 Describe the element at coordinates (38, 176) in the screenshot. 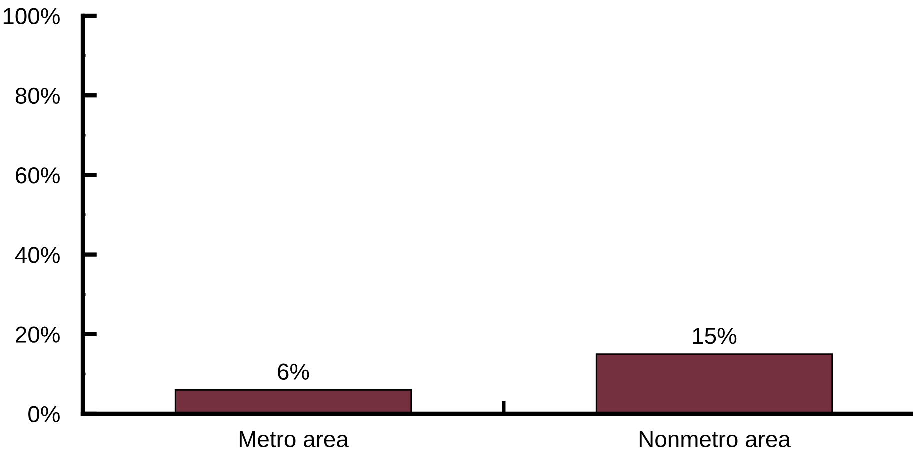

I see `y-tick-label: 60%` at that location.